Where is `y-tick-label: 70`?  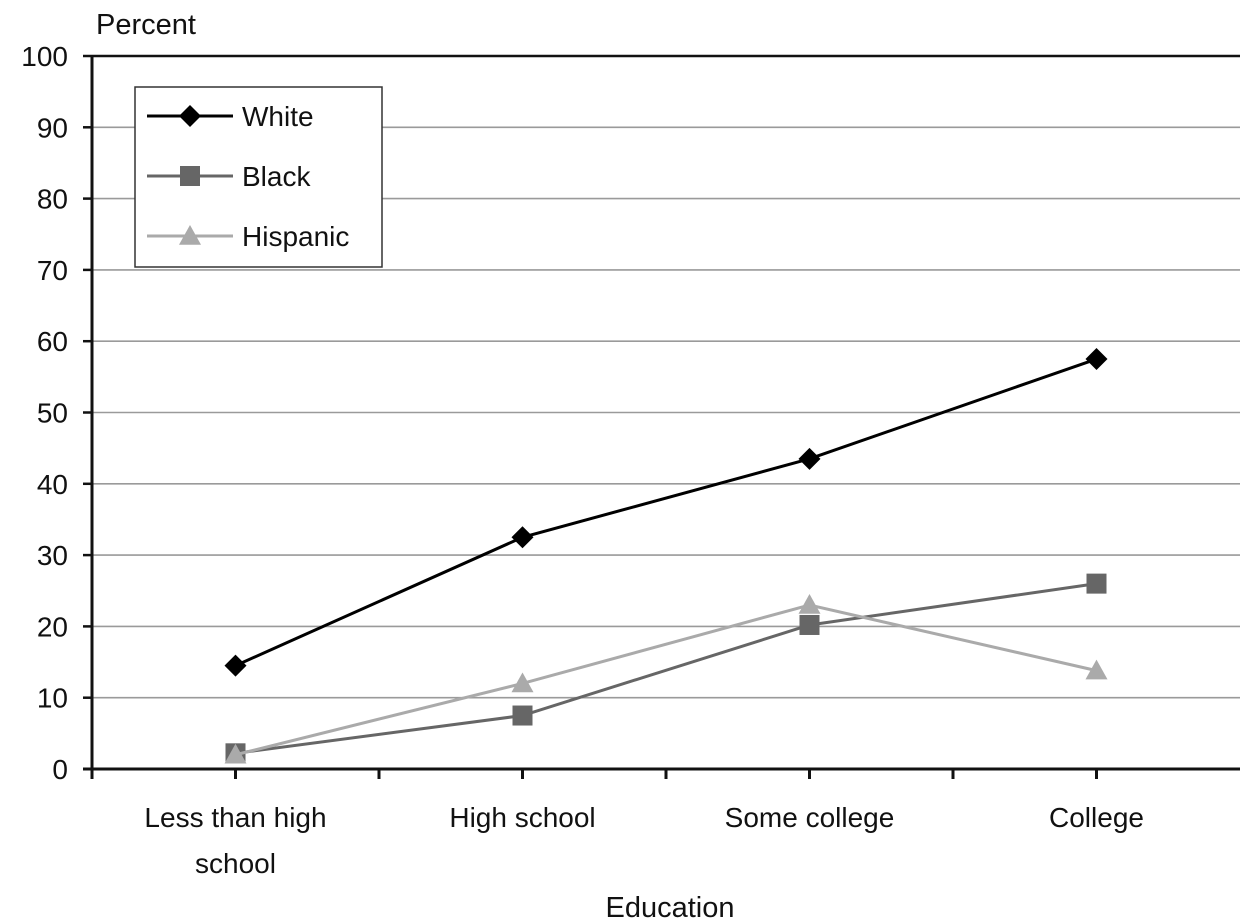
y-tick-label: 70 is located at coordinates (52, 270).